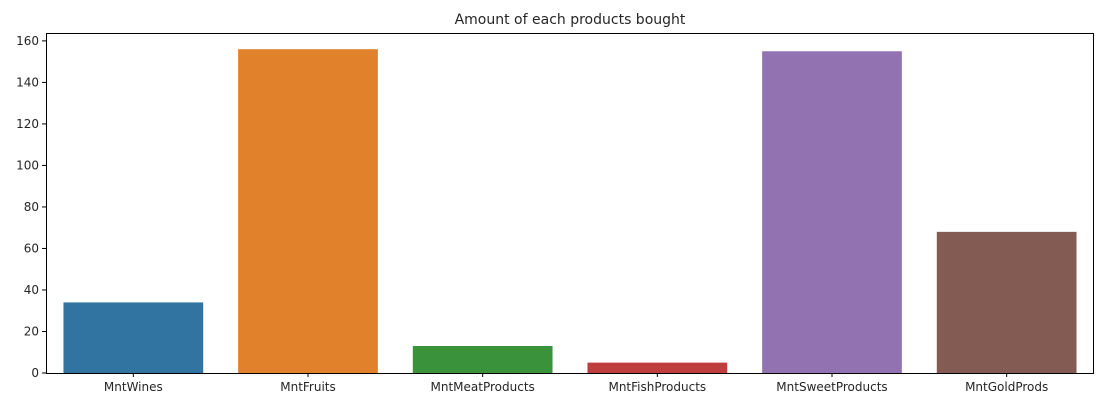 This screenshot has height=405, width=1110. Describe the element at coordinates (31, 331) in the screenshot. I see `y-tick-label: 20` at that location.